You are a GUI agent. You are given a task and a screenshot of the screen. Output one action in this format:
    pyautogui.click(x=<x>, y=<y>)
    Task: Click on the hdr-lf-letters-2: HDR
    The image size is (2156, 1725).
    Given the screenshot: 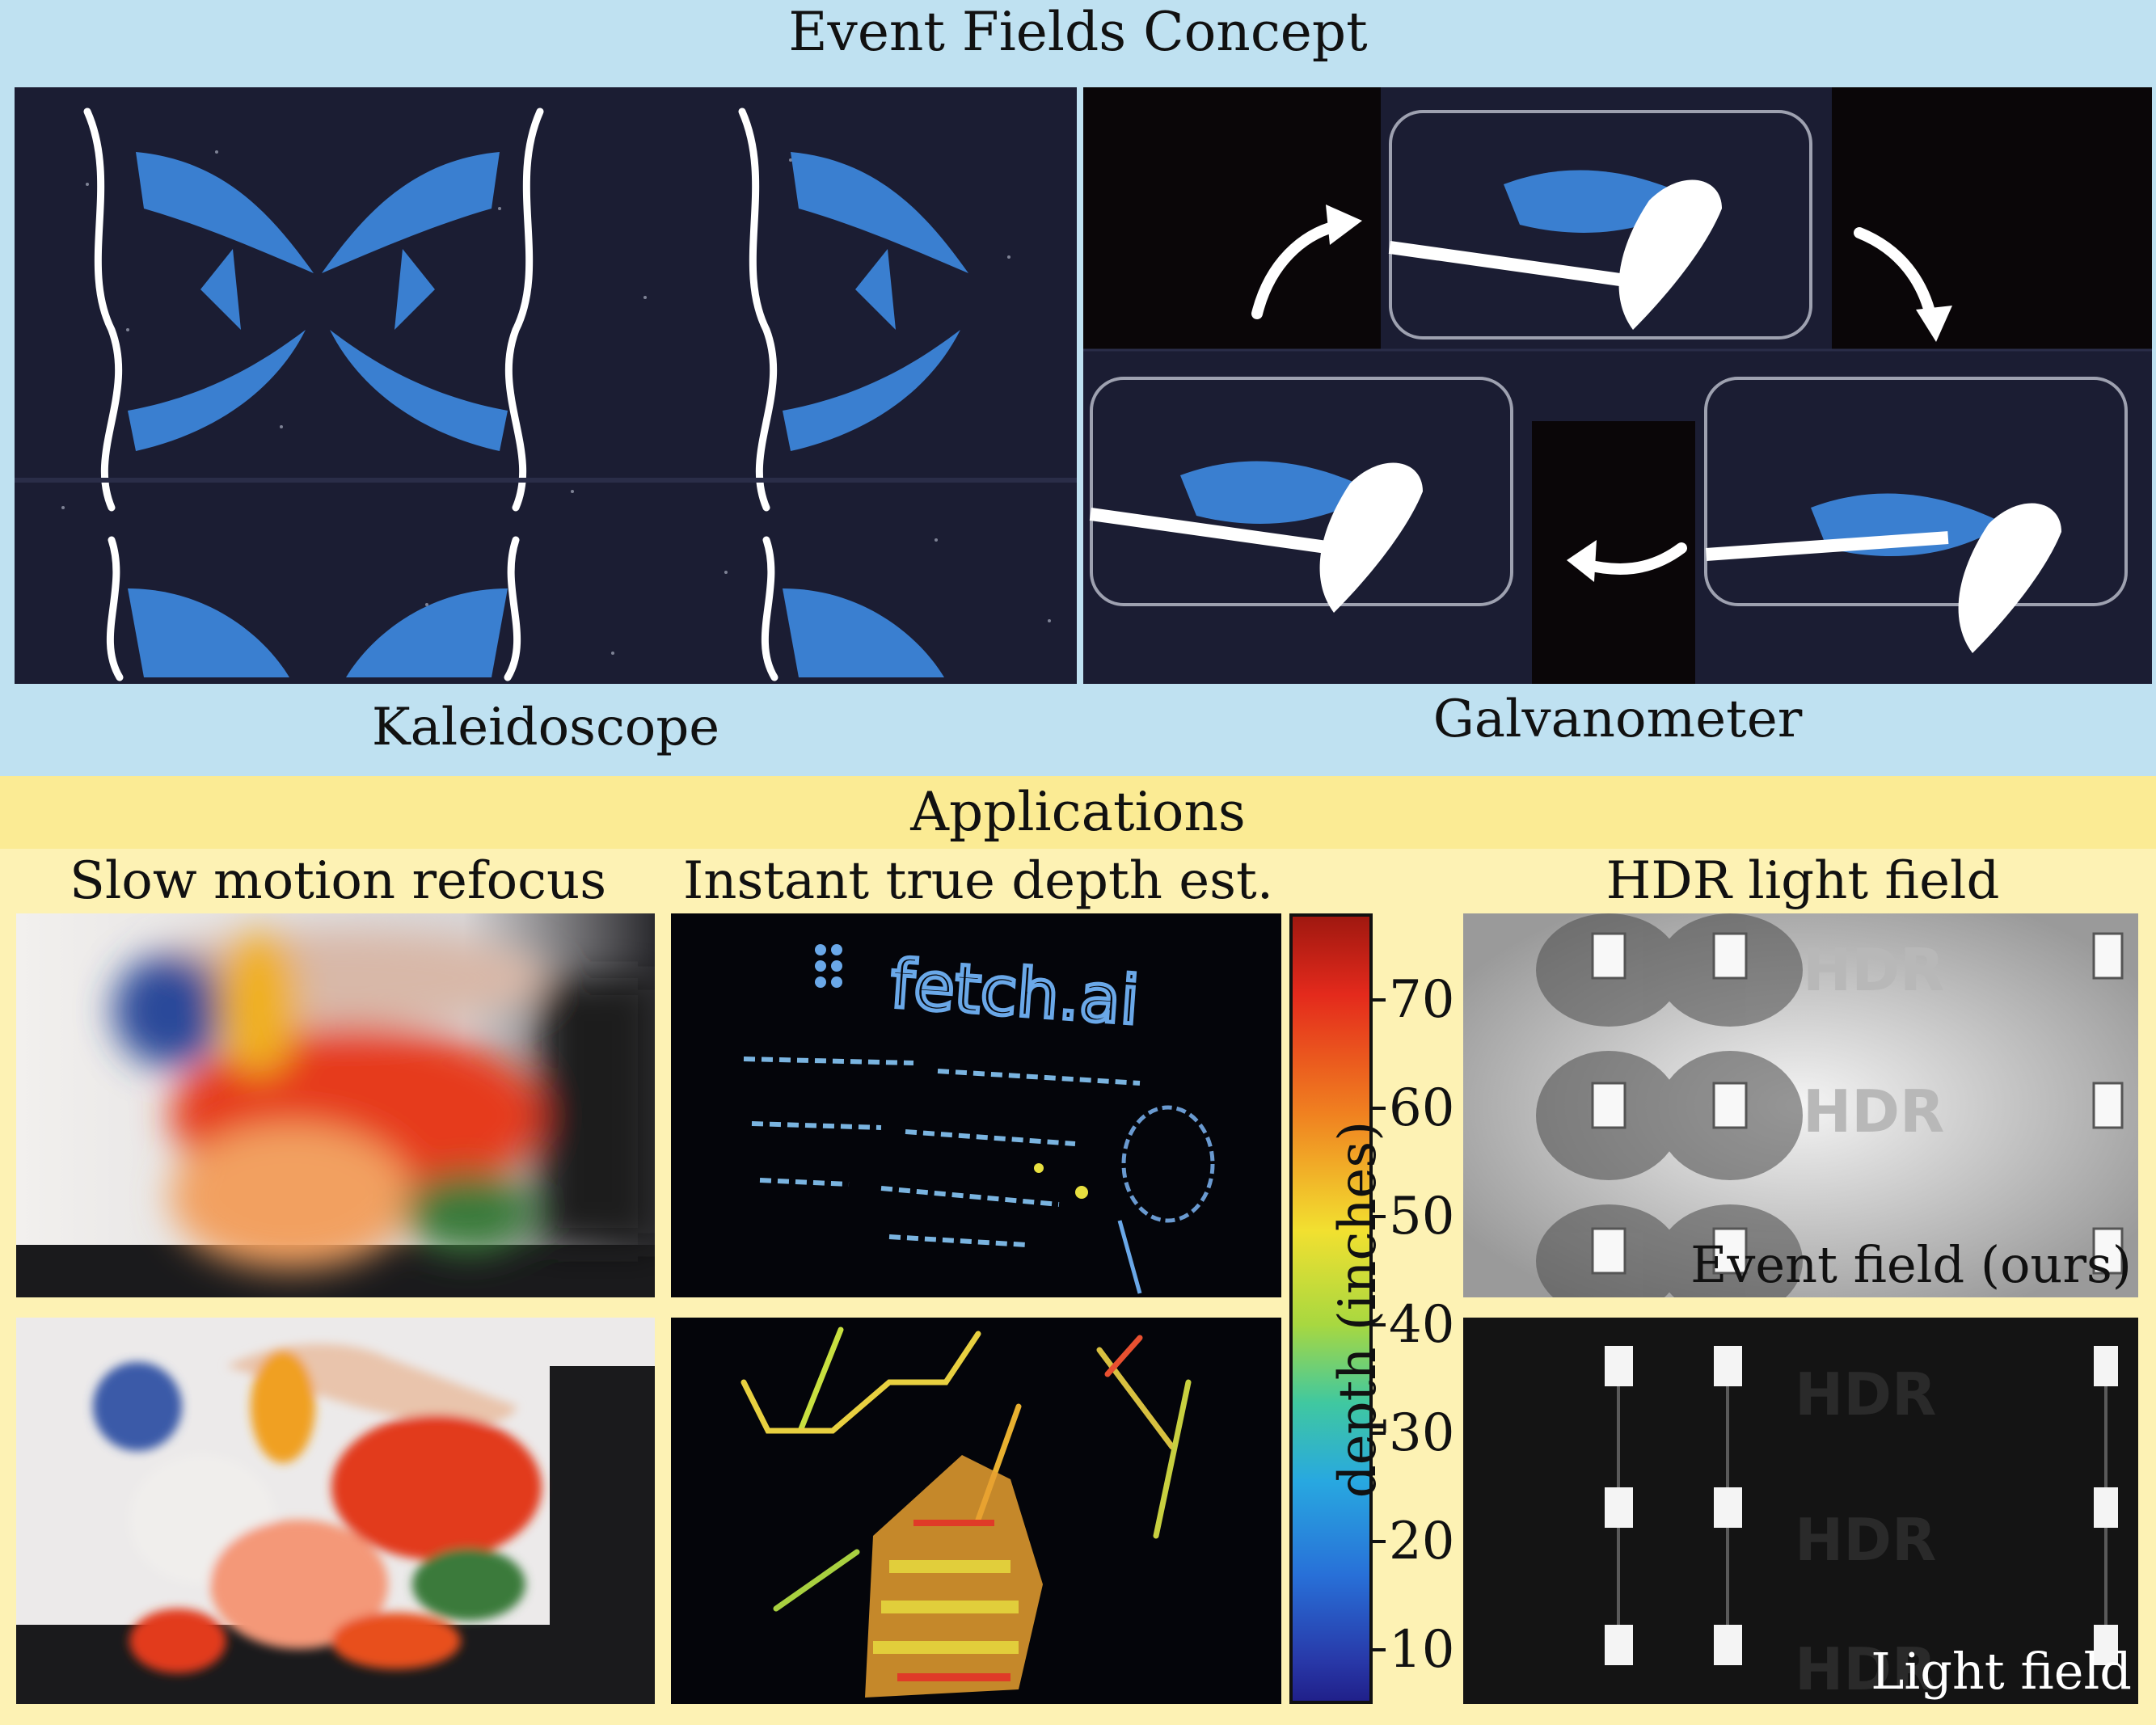 What is the action you would take?
    pyautogui.click(x=1866, y=1540)
    